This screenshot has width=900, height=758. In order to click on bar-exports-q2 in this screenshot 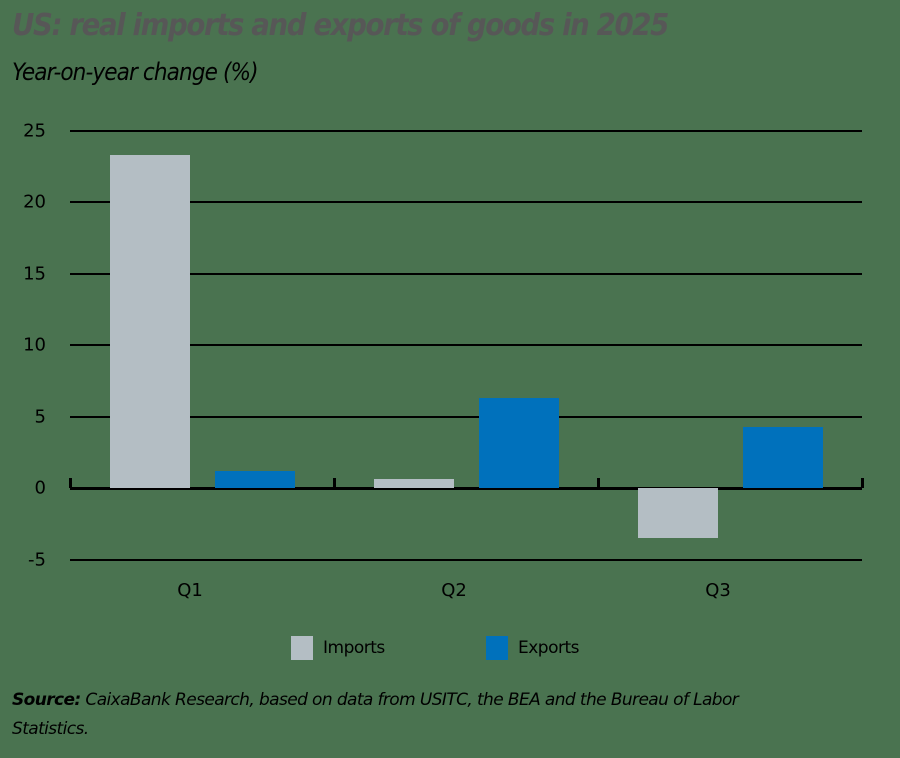, I will do `click(519, 442)`.